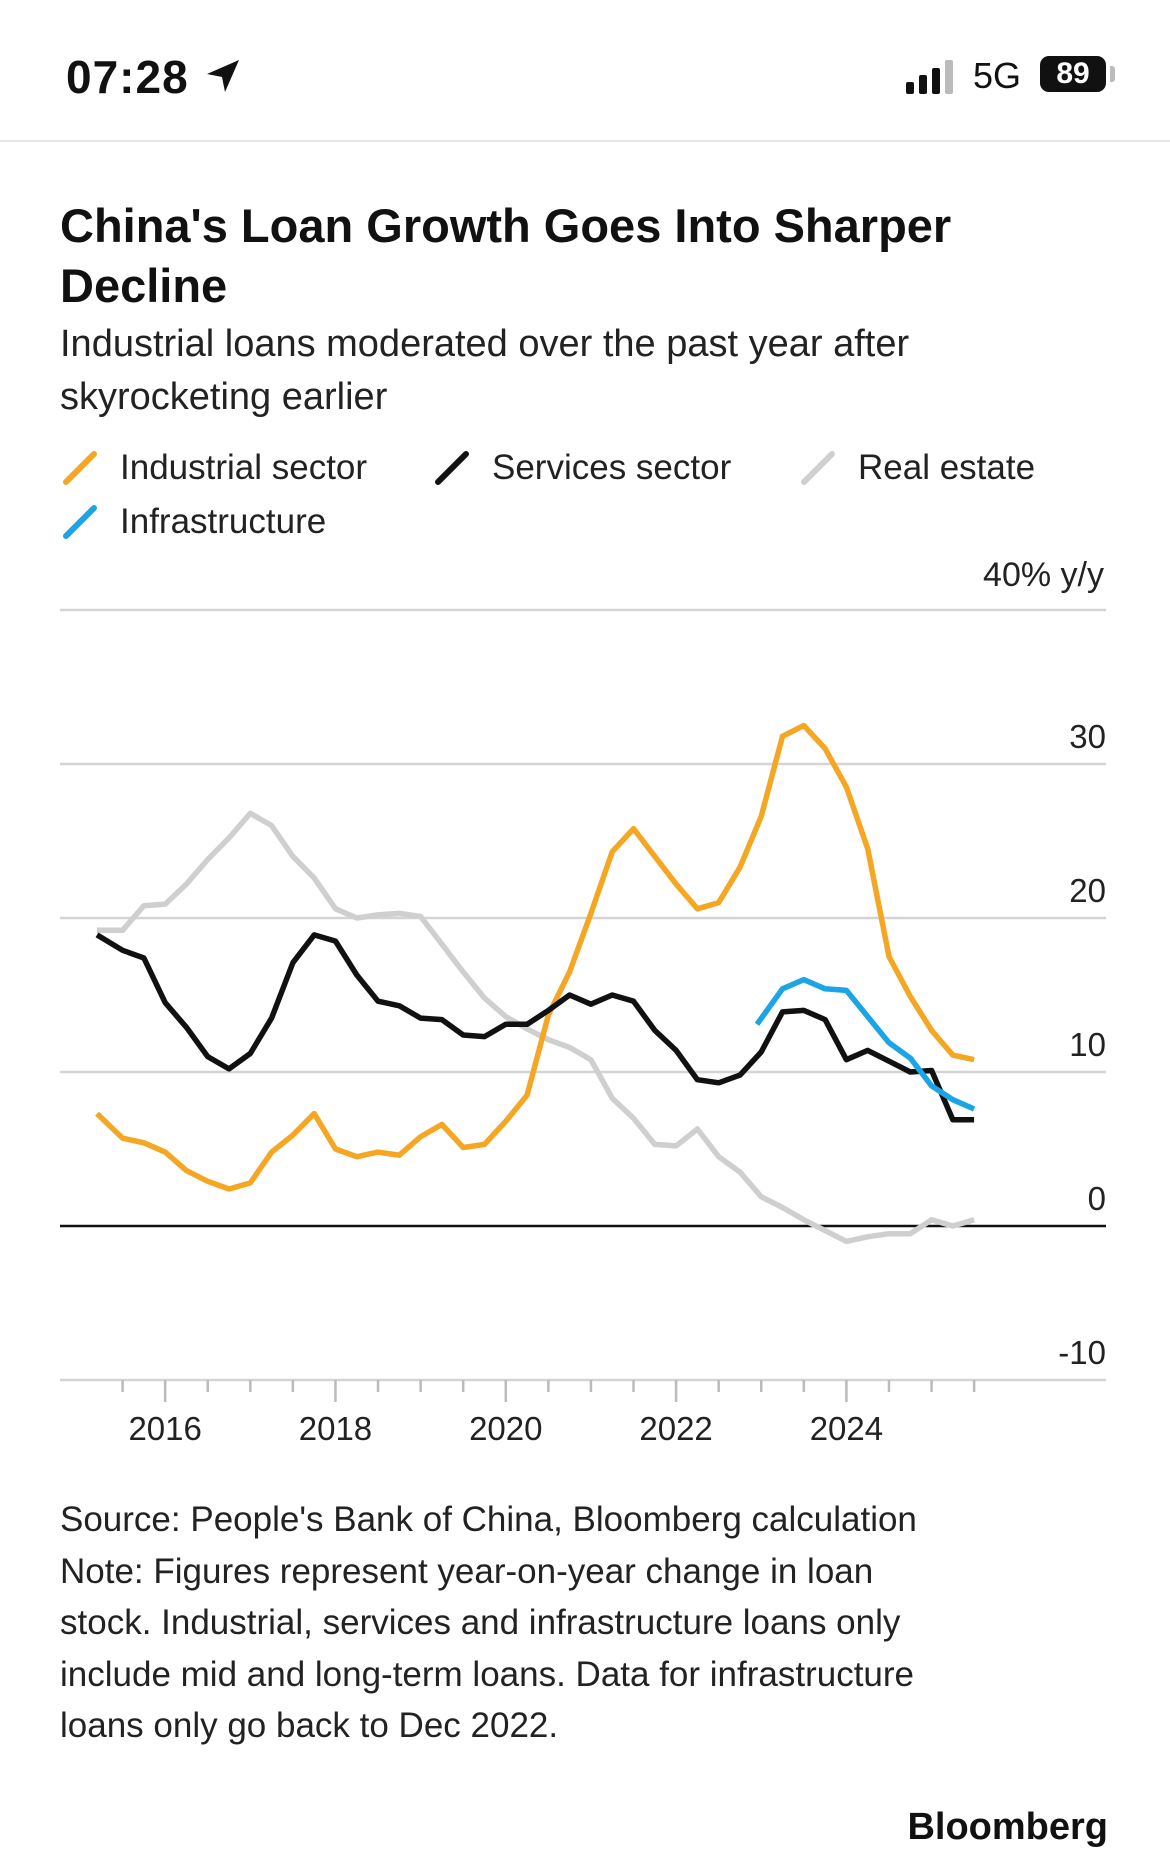  I want to click on x-tick-label: 2016, so click(164, 1428).